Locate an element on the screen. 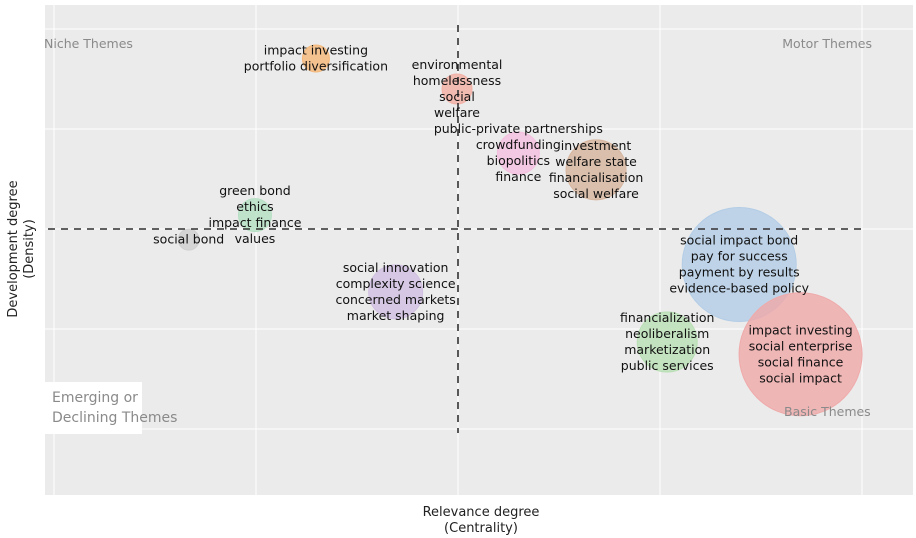  cluster-term-label: portfolio diversification is located at coordinates (316, 65).